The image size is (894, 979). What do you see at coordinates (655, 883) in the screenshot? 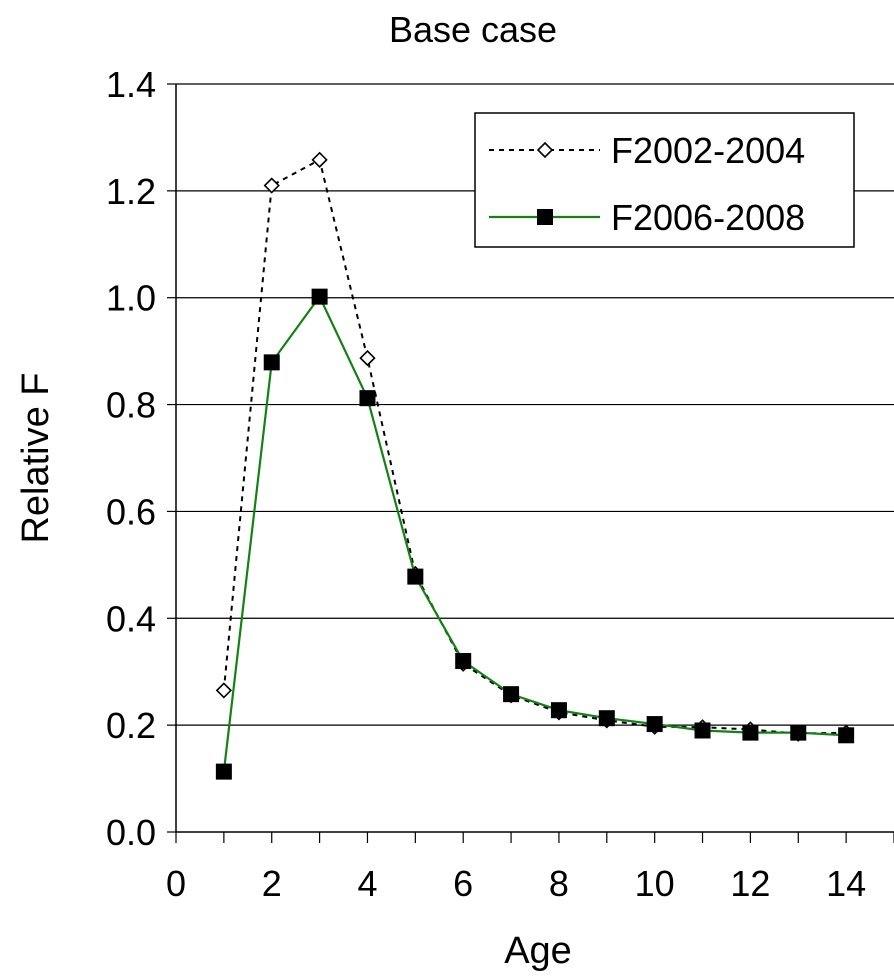
I see `x-tick-label: 10` at bounding box center [655, 883].